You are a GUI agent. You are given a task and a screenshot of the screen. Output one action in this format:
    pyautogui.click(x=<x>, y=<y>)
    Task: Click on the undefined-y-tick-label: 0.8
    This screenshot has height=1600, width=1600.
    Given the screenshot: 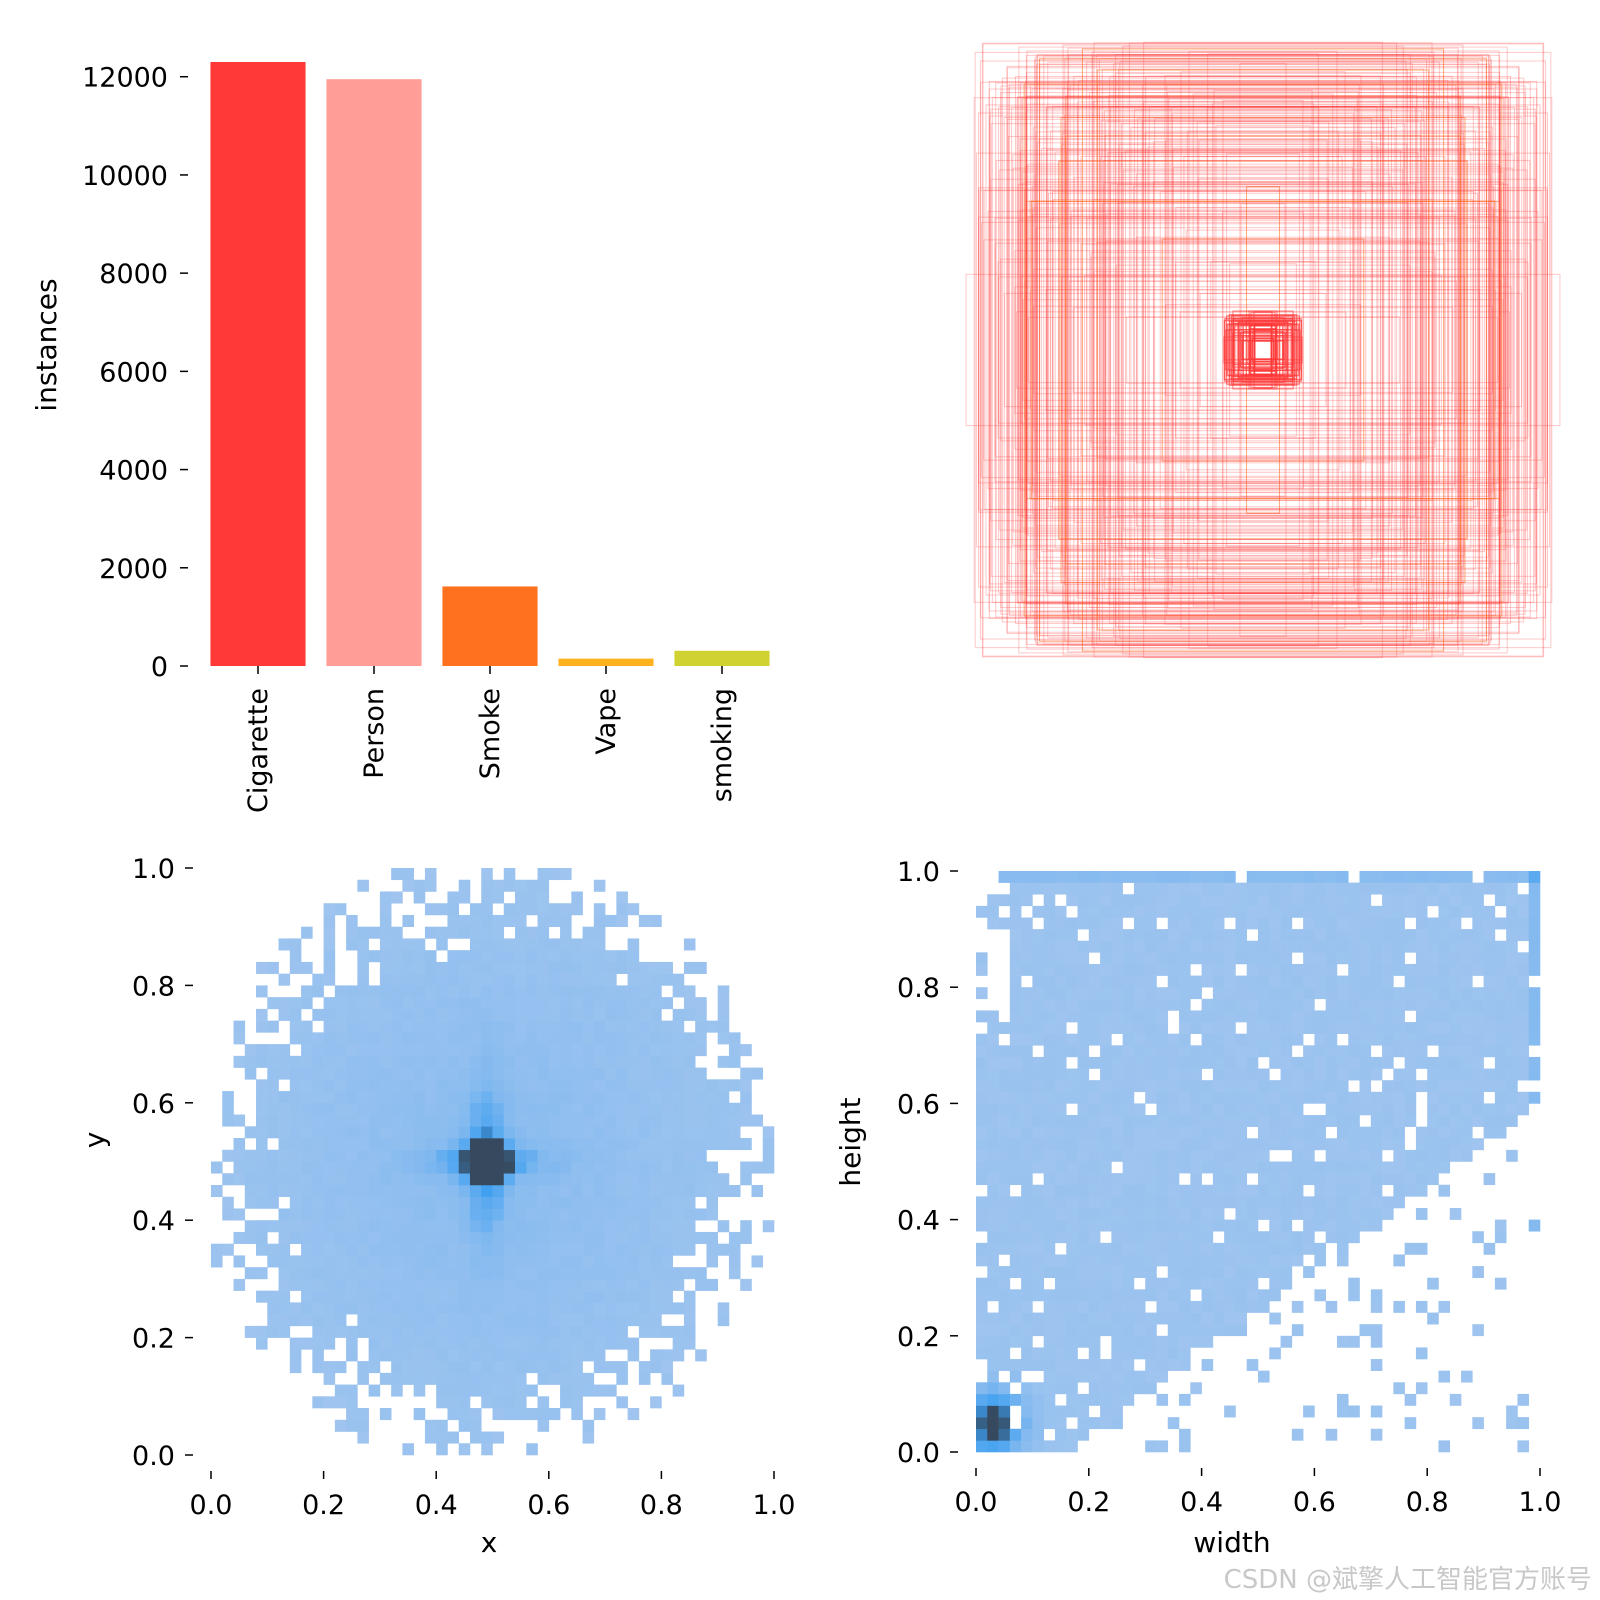 What is the action you would take?
    pyautogui.click(x=153, y=986)
    